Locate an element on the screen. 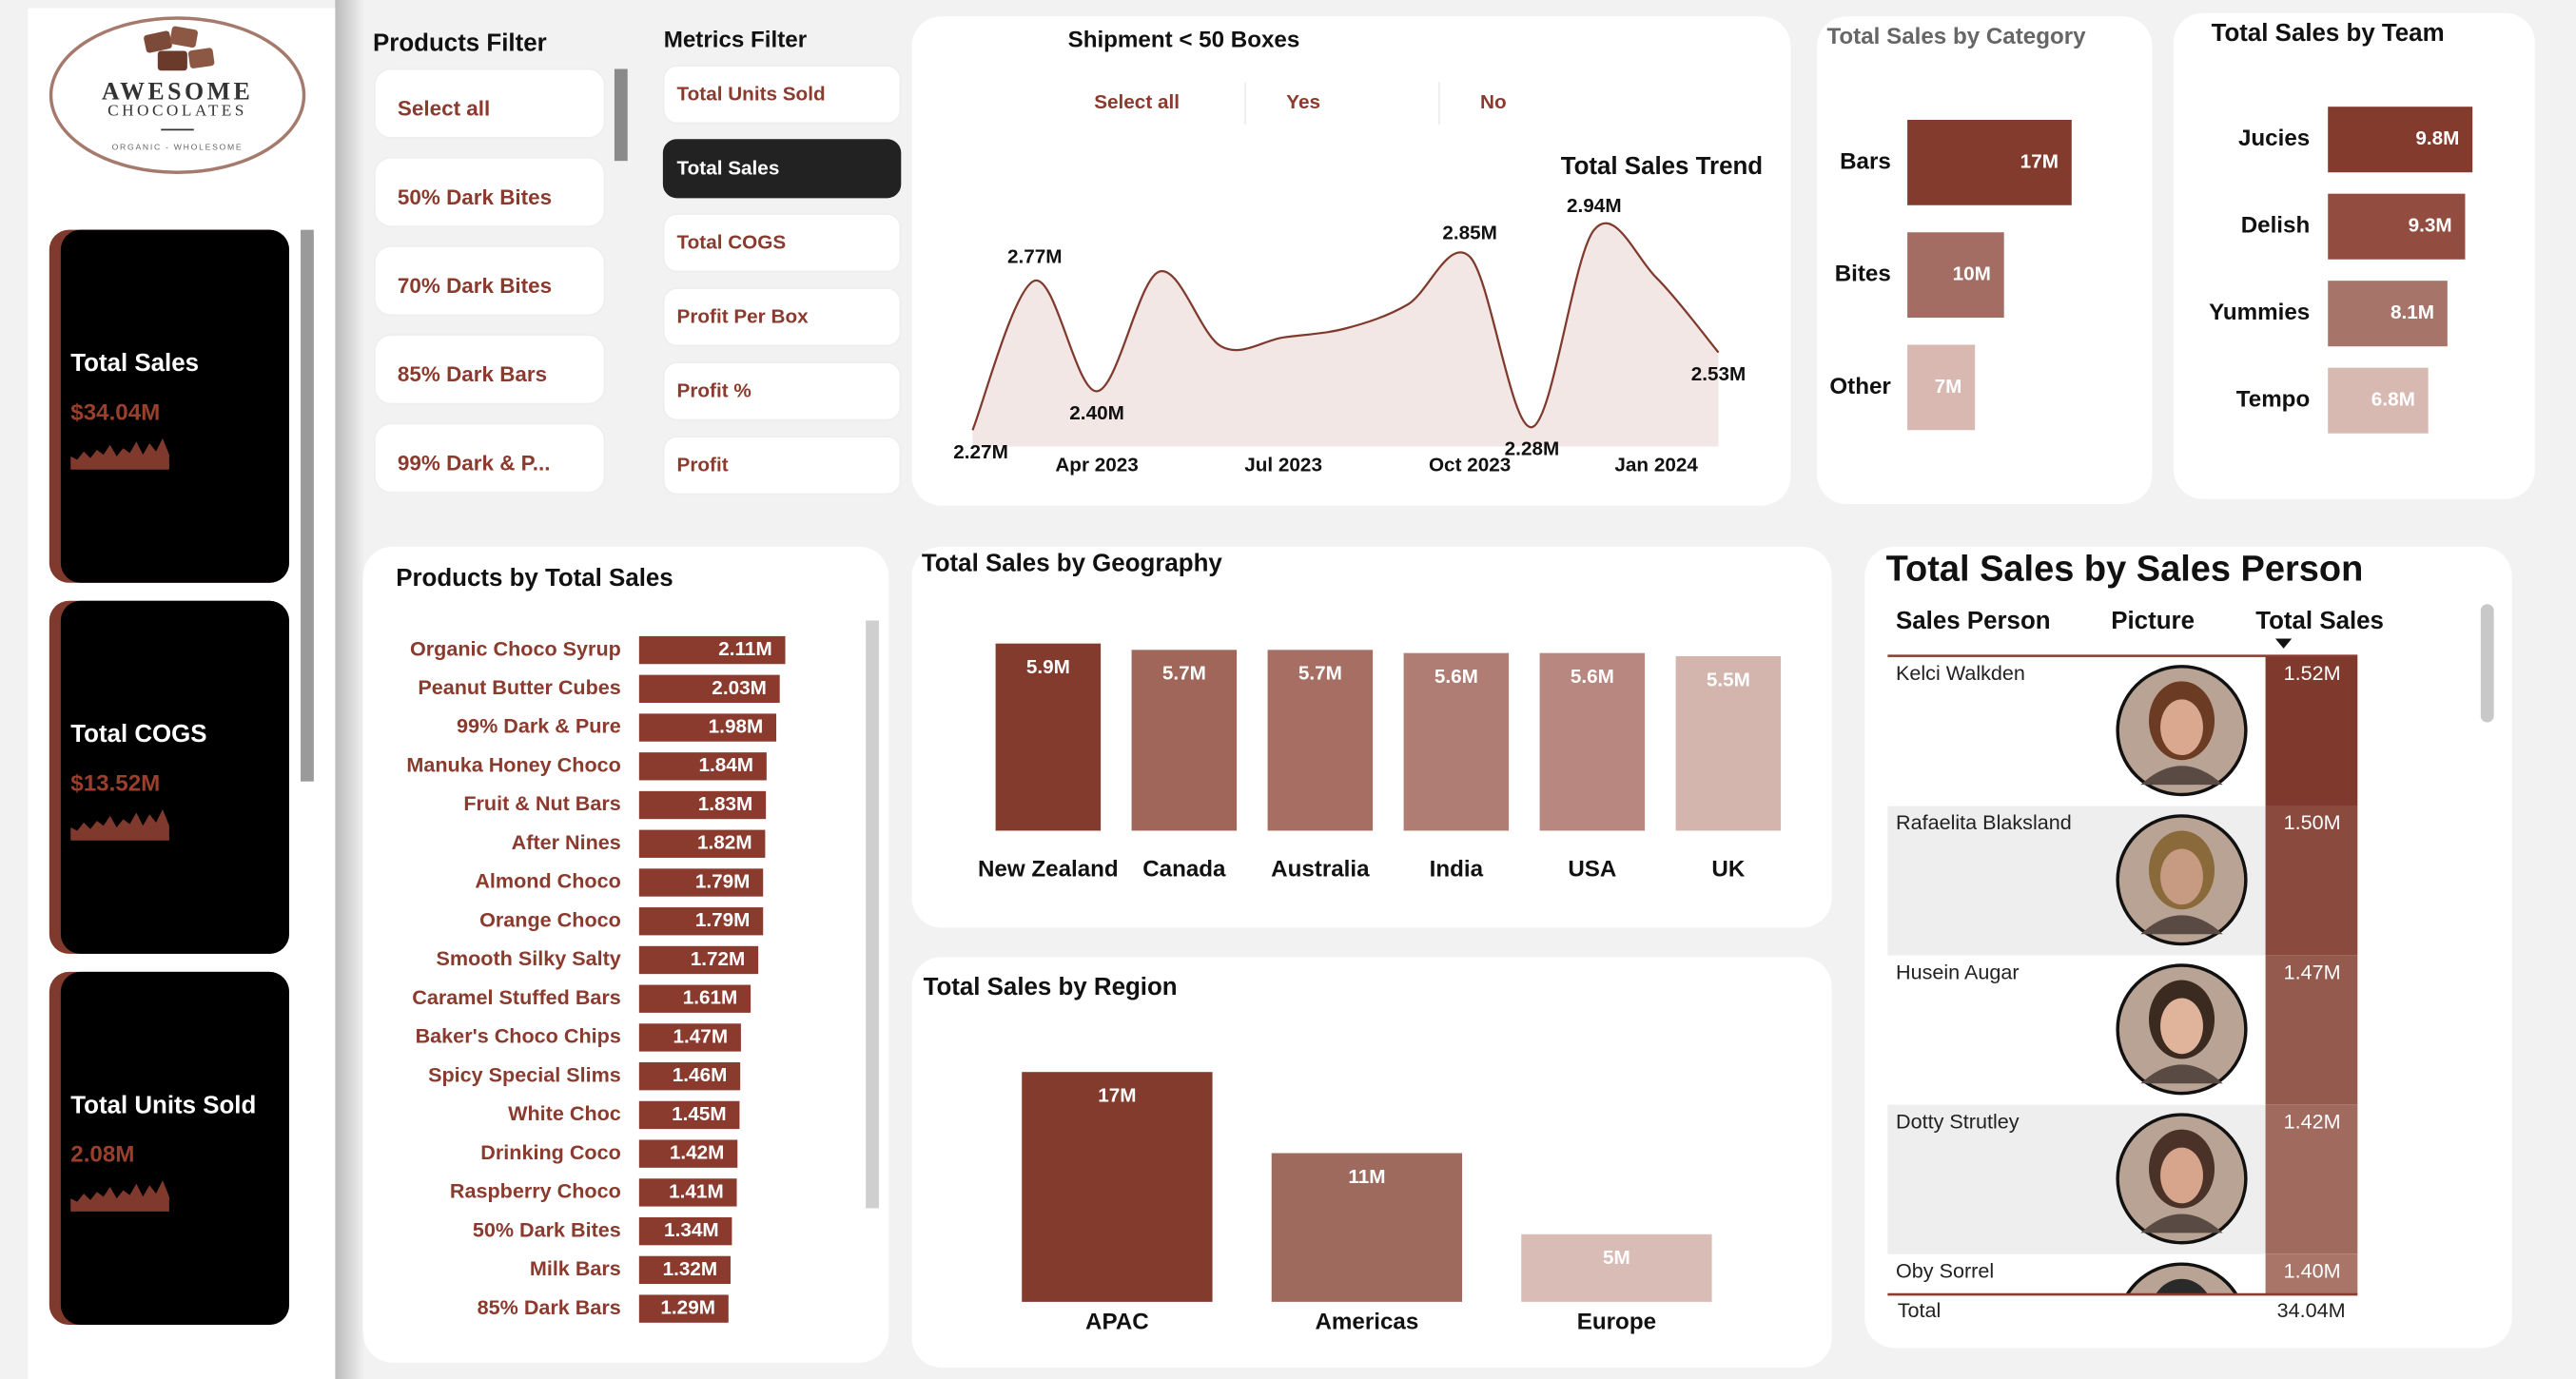 The image size is (2576, 1379). total-label: Total is located at coordinates (1920, 1310).